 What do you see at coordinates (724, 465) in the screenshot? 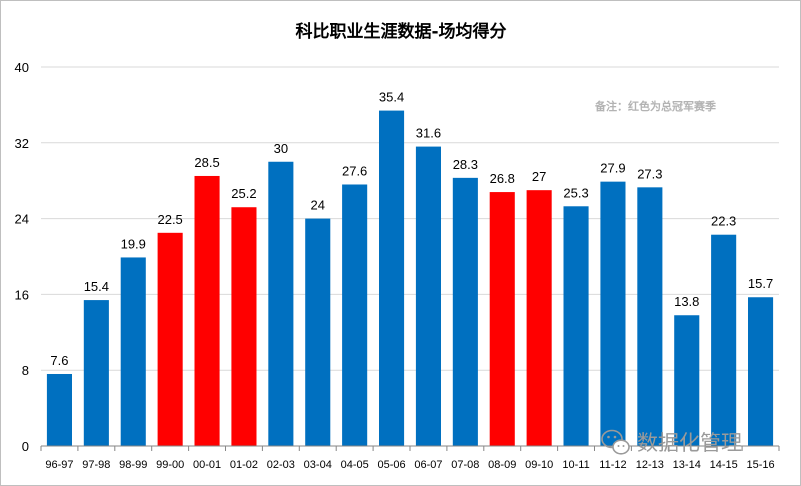
I see `x-tick-label: 14-15` at bounding box center [724, 465].